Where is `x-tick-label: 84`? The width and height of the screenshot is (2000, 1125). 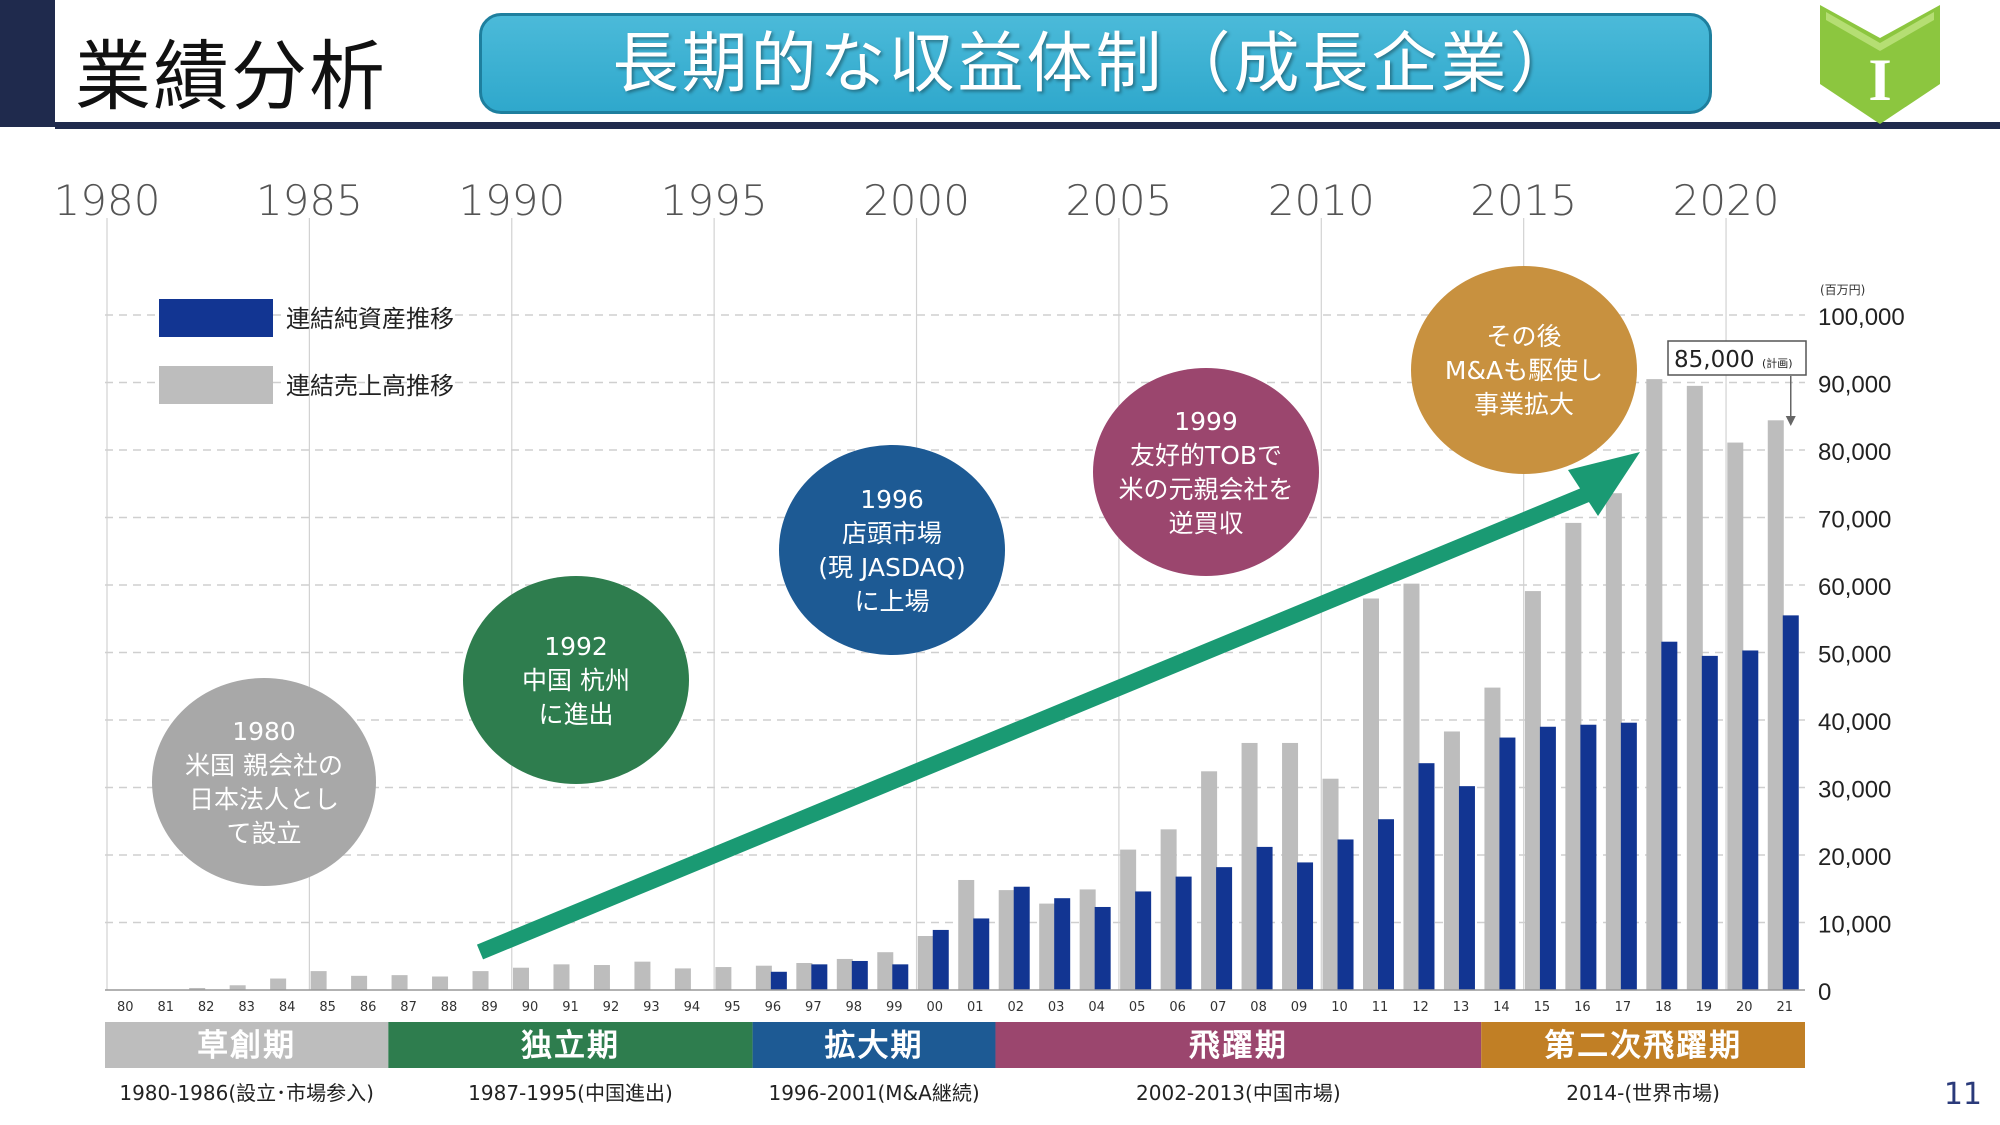 x-tick-label: 84 is located at coordinates (287, 1007).